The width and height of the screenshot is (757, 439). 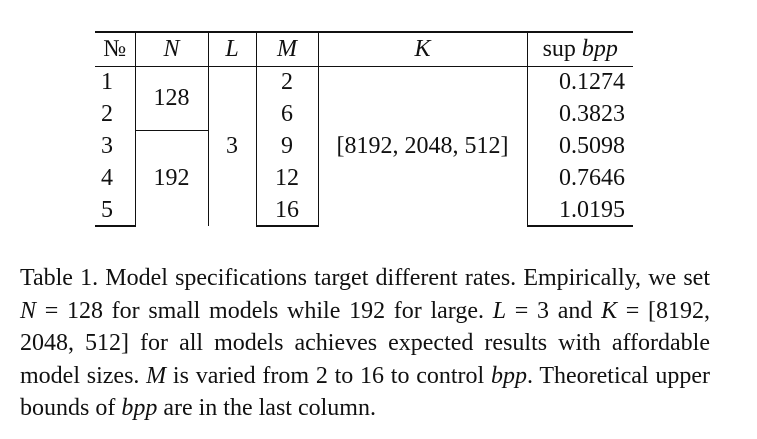 What do you see at coordinates (172, 97) in the screenshot?
I see `n-value-small: 128` at bounding box center [172, 97].